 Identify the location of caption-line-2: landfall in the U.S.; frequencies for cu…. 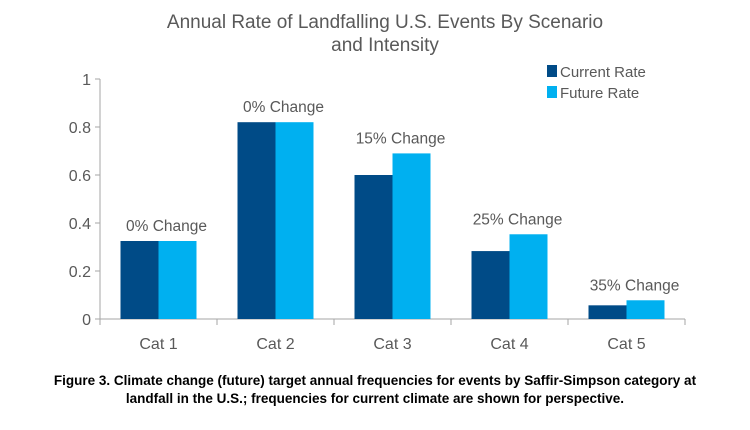
(375, 398).